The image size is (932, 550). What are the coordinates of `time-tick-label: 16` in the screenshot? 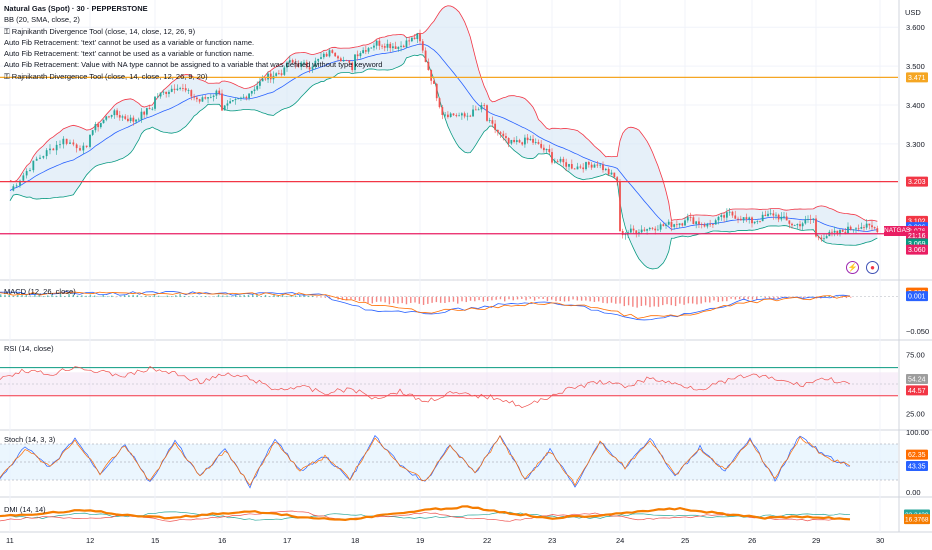 It's located at (222, 540).